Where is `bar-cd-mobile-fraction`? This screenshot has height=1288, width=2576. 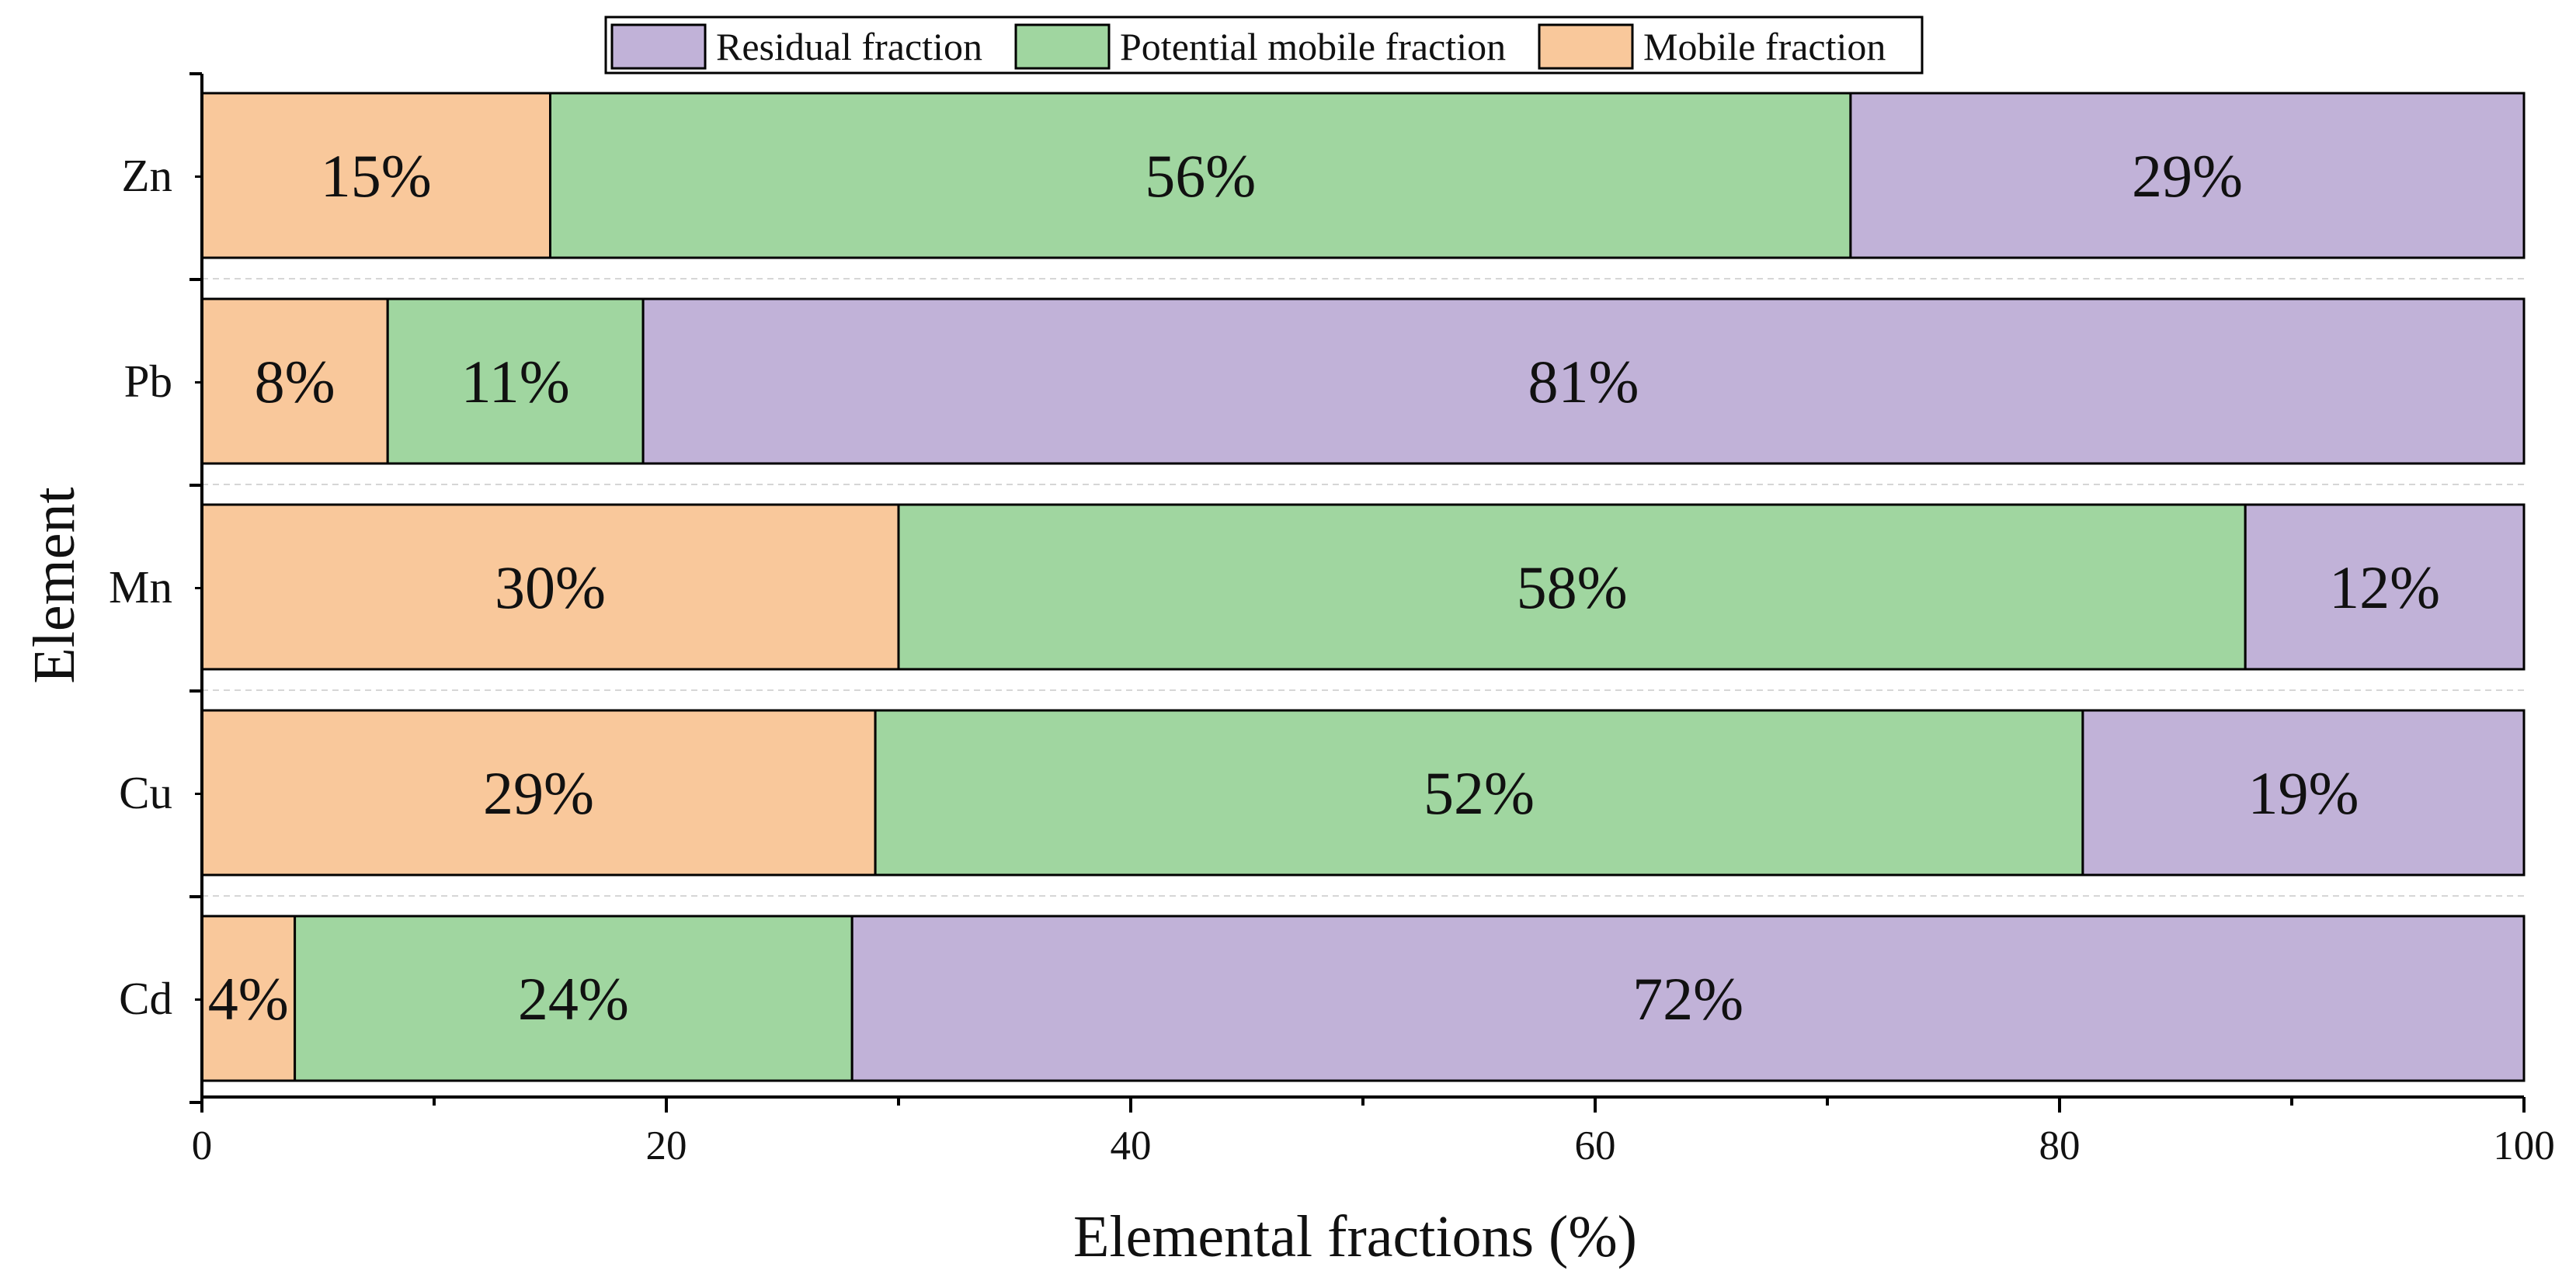
bar-cd-mobile-fraction is located at coordinates (249, 998).